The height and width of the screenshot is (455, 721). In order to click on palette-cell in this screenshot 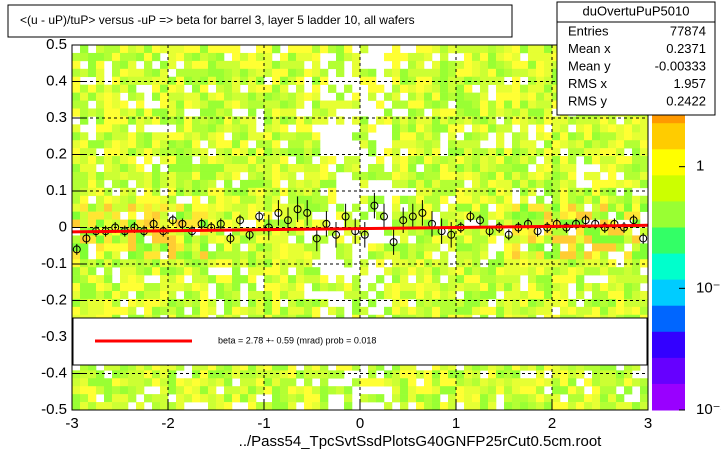, I will do `click(668, 214)`.